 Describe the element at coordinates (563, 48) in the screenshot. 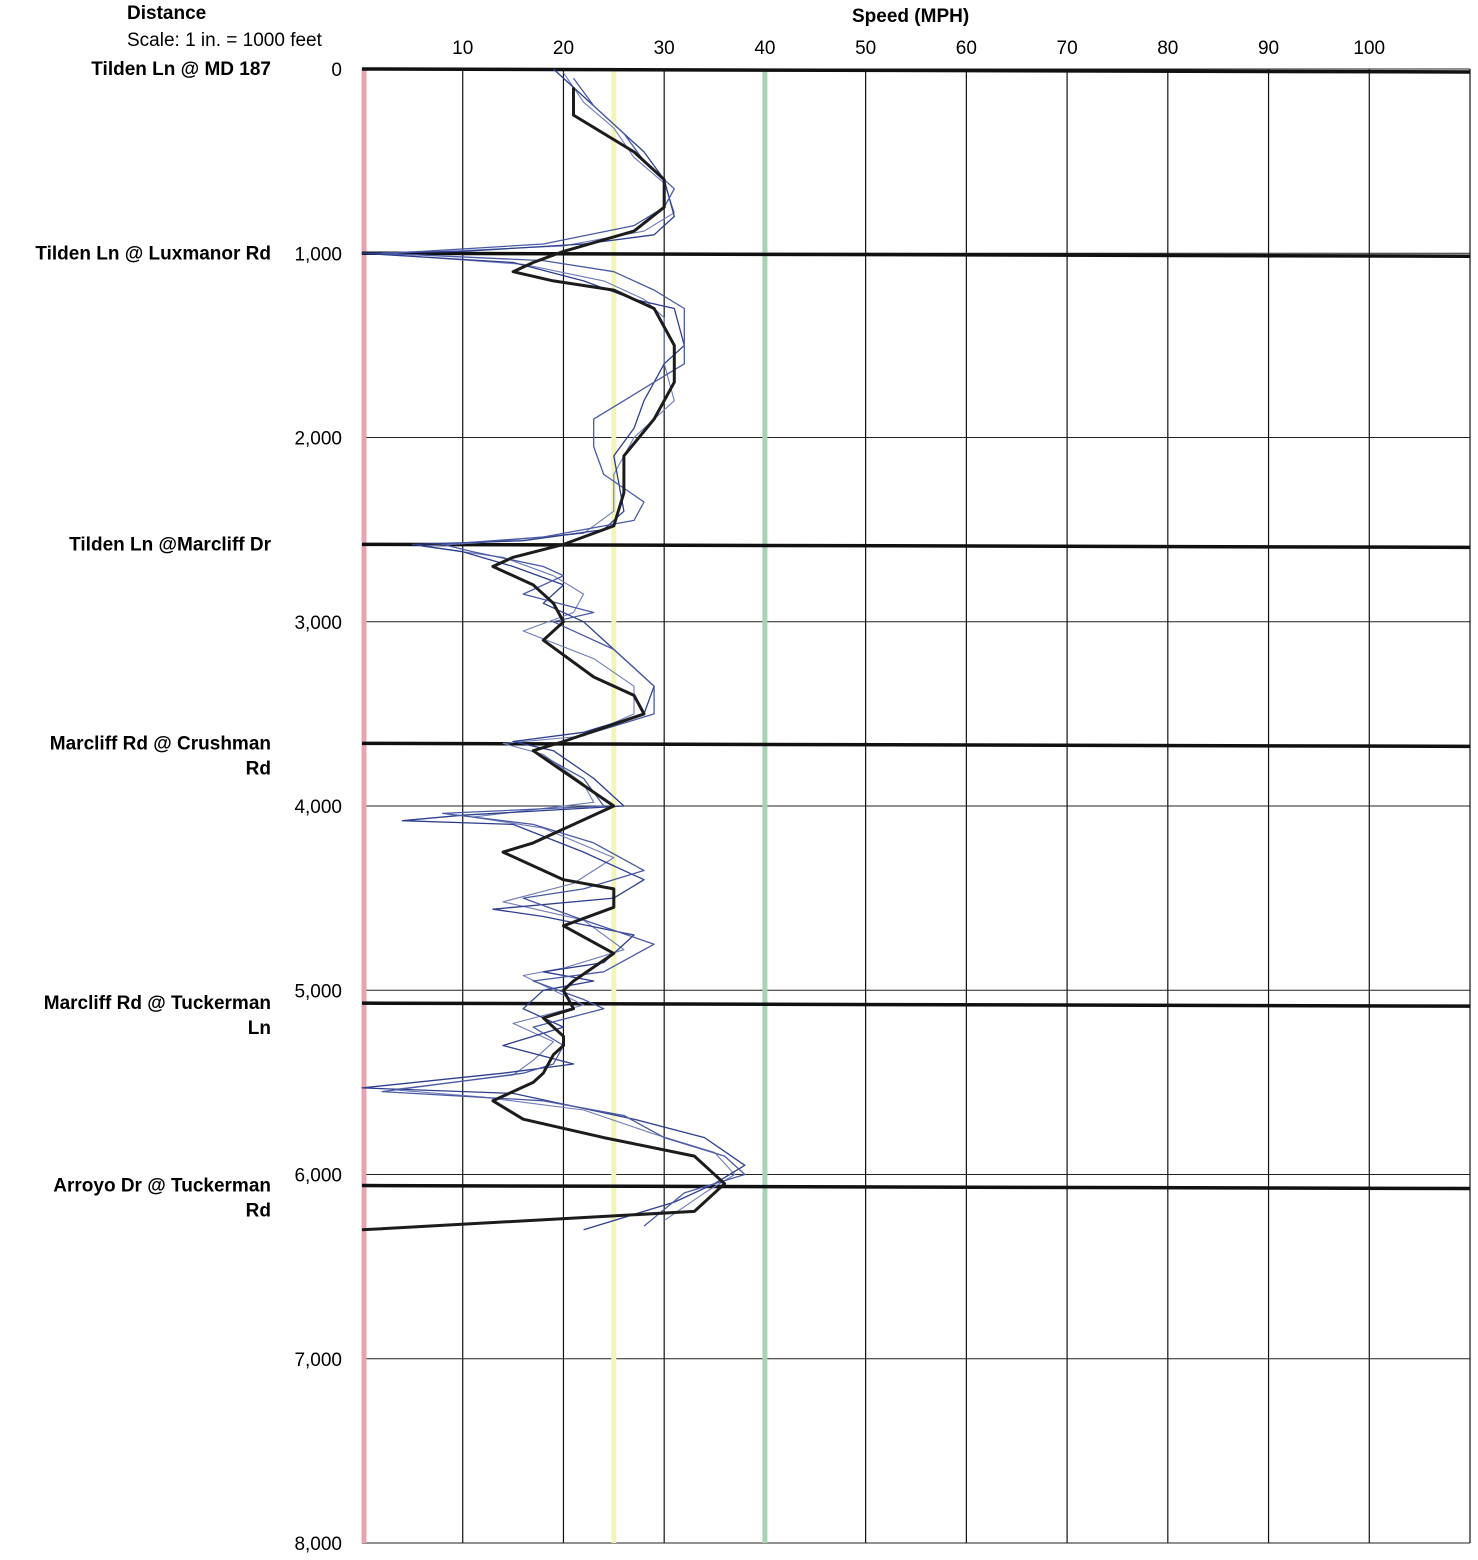

I see `speed-tick-label: 20` at that location.